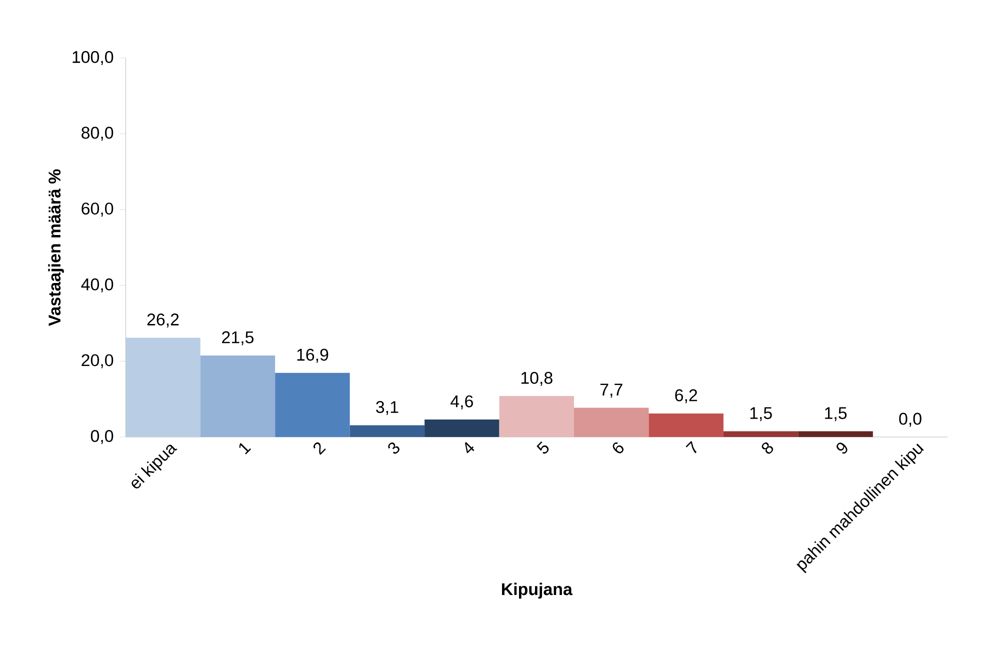  Describe the element at coordinates (537, 590) in the screenshot. I see `x-axis-title: Kipujana` at that location.